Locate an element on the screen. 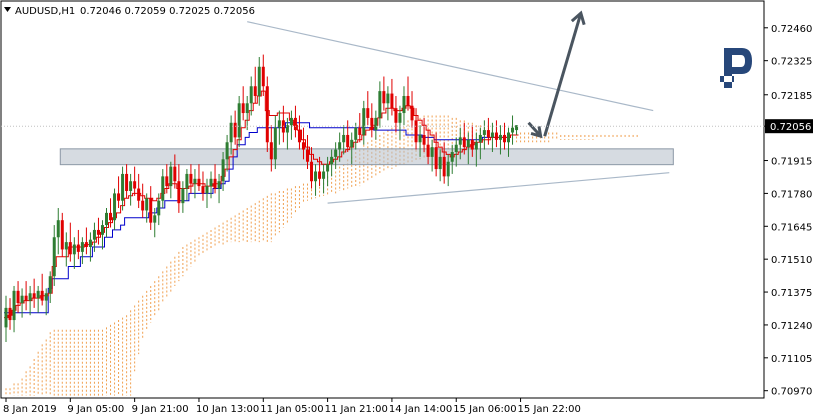  broker-logo is located at coordinates (736, 68).